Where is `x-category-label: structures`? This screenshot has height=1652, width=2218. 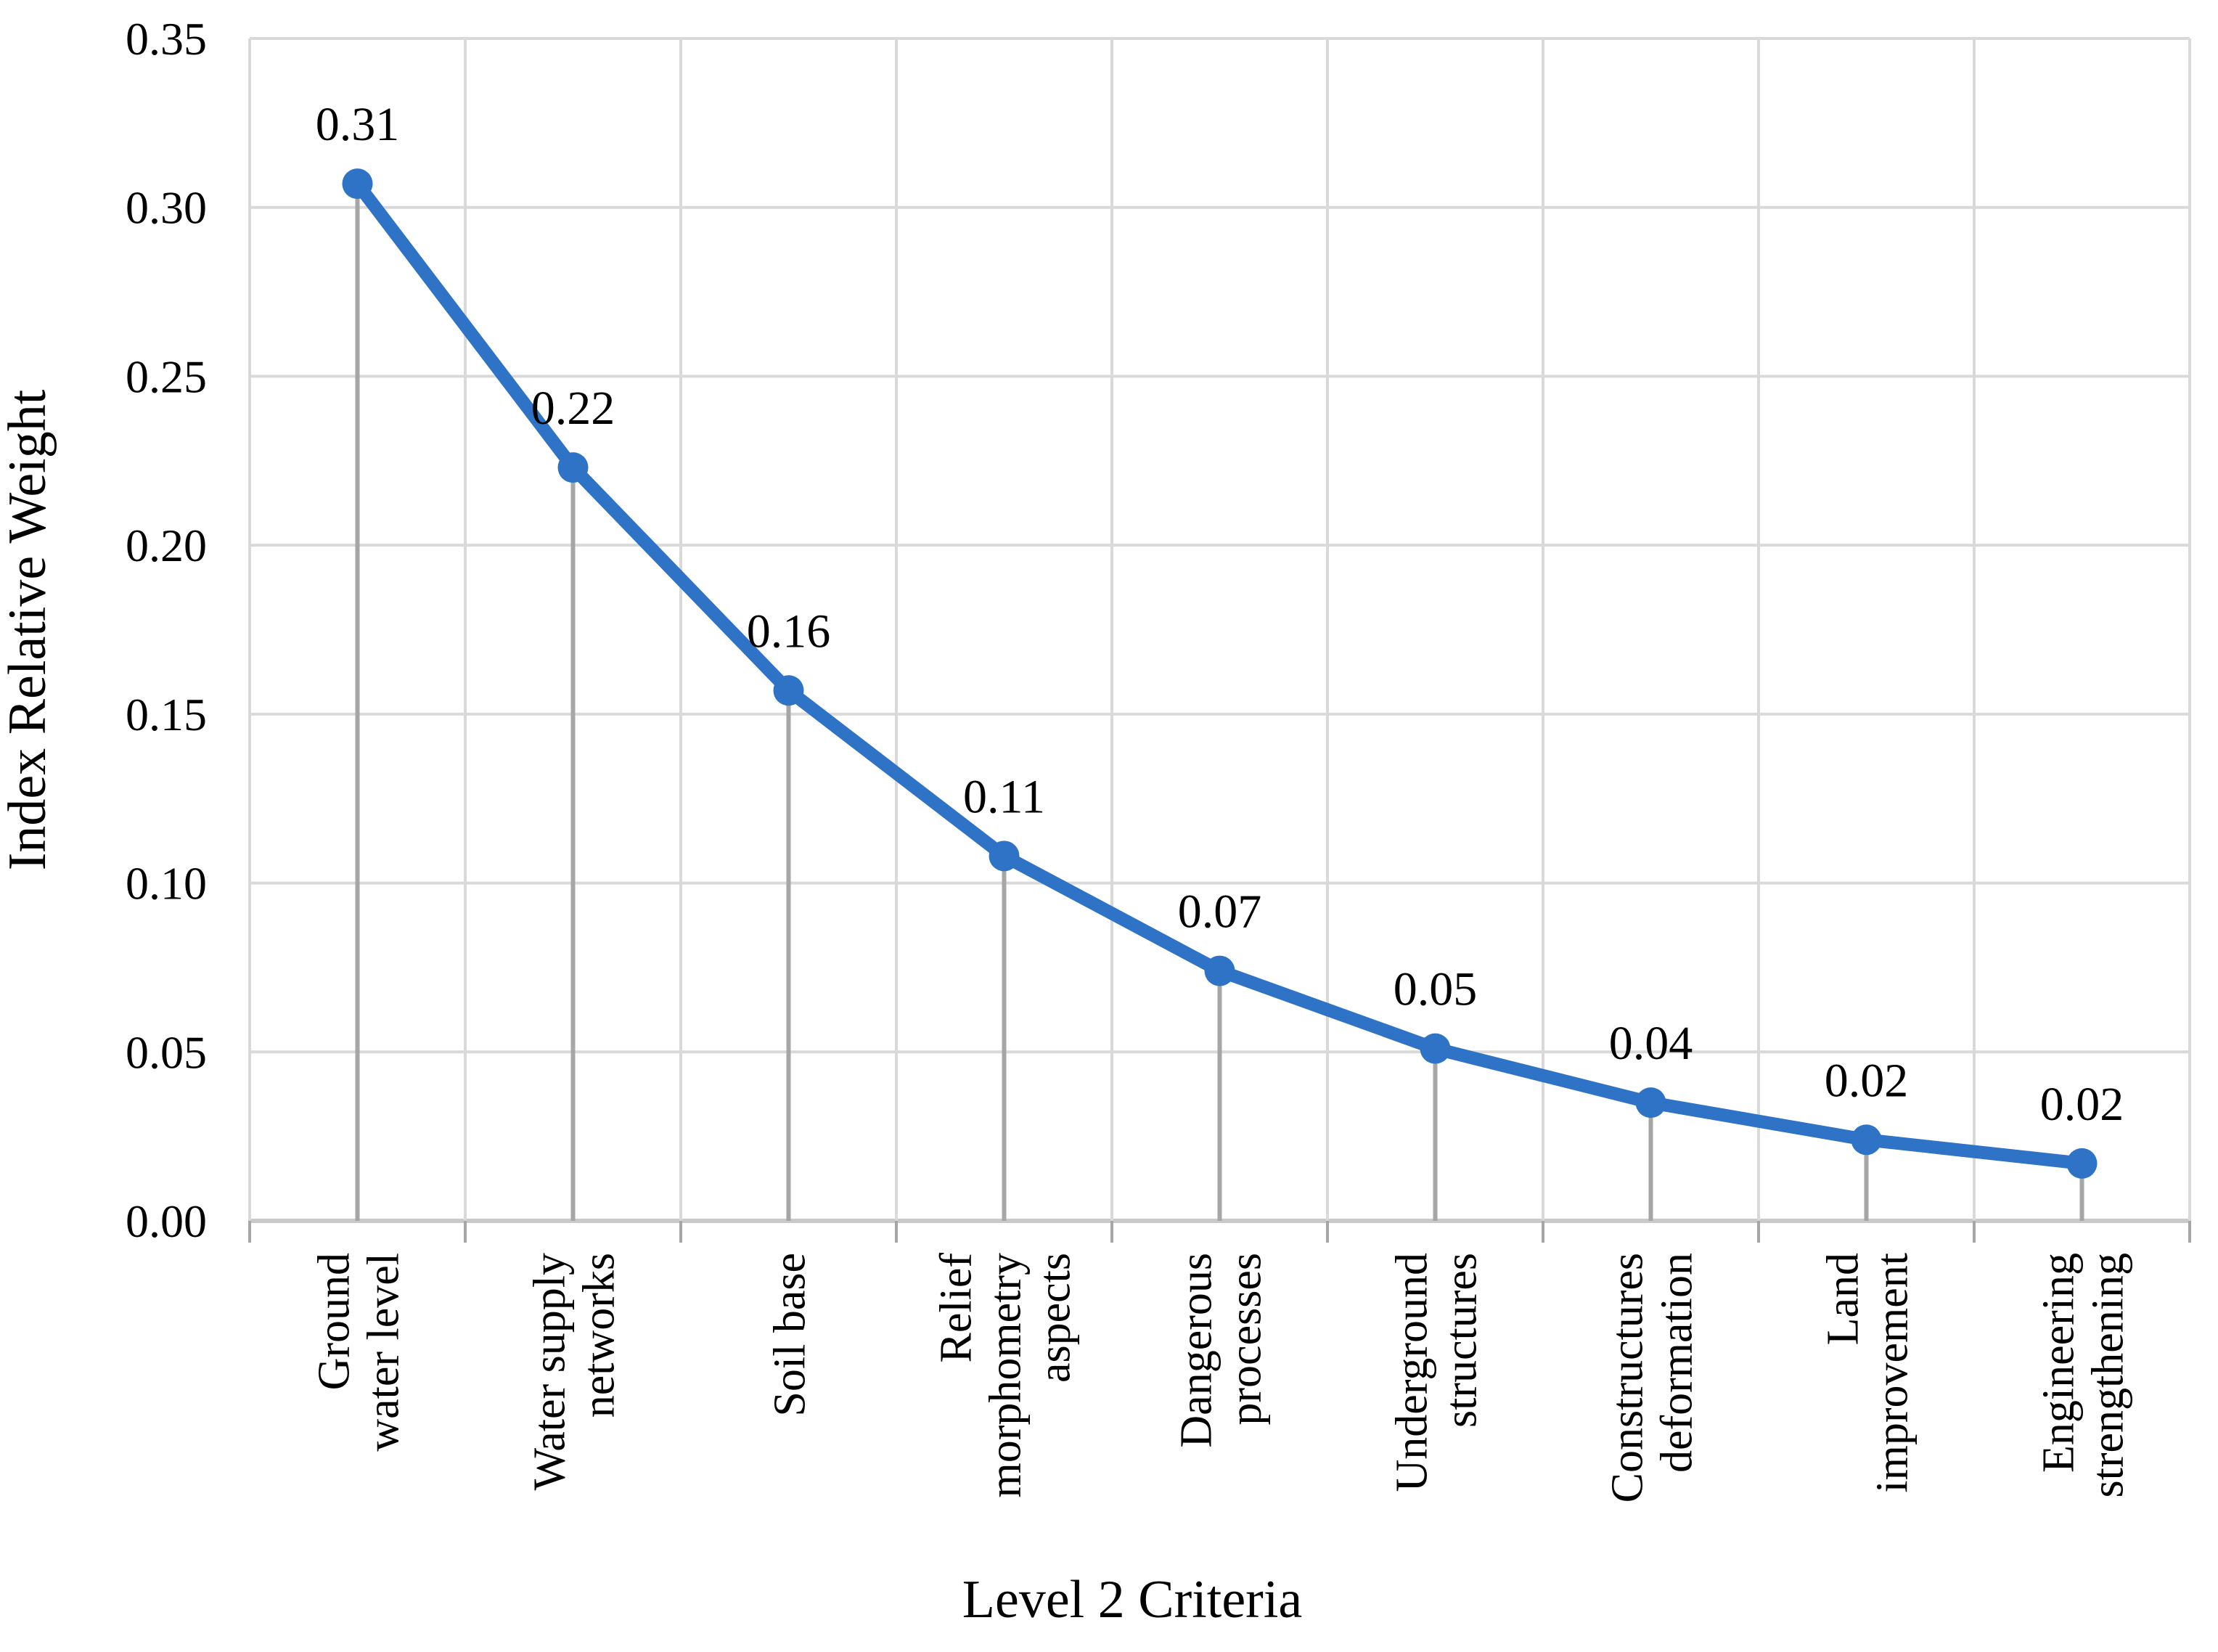
x-category-label: structures is located at coordinates (1461, 1340).